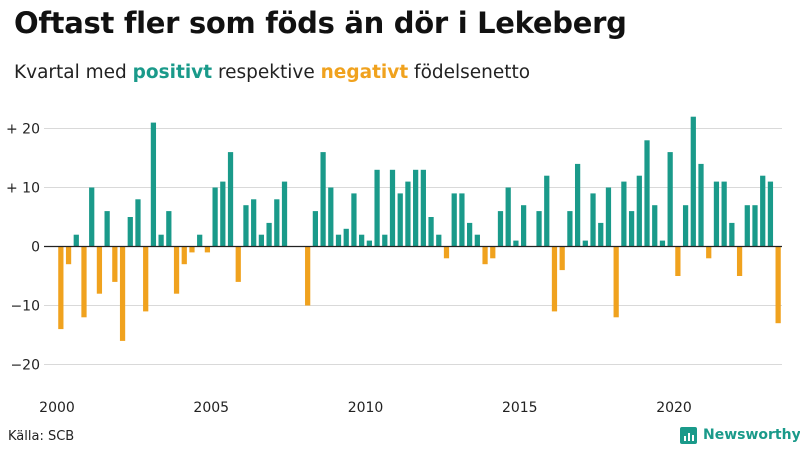  What do you see at coordinates (57, 408) in the screenshot?
I see `x-tick-label: 2000` at bounding box center [57, 408].